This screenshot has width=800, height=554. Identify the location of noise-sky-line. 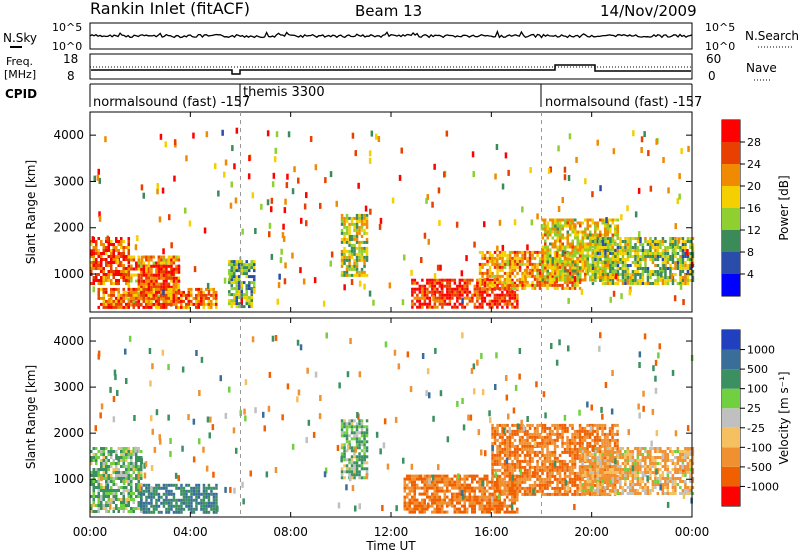
(391, 34).